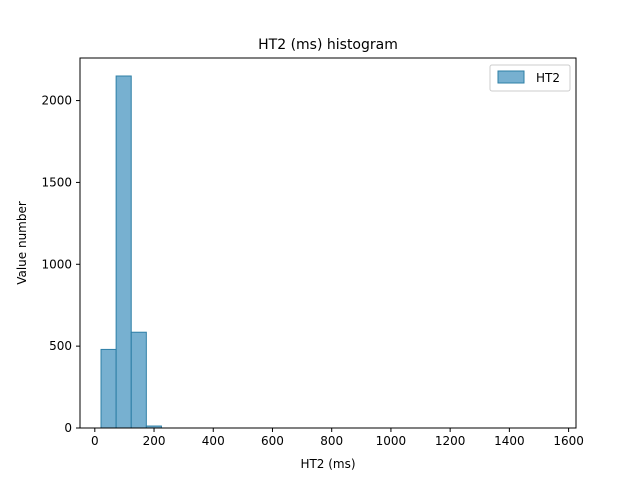 This screenshot has height=480, width=640. I want to click on histogram-bars, so click(131, 252).